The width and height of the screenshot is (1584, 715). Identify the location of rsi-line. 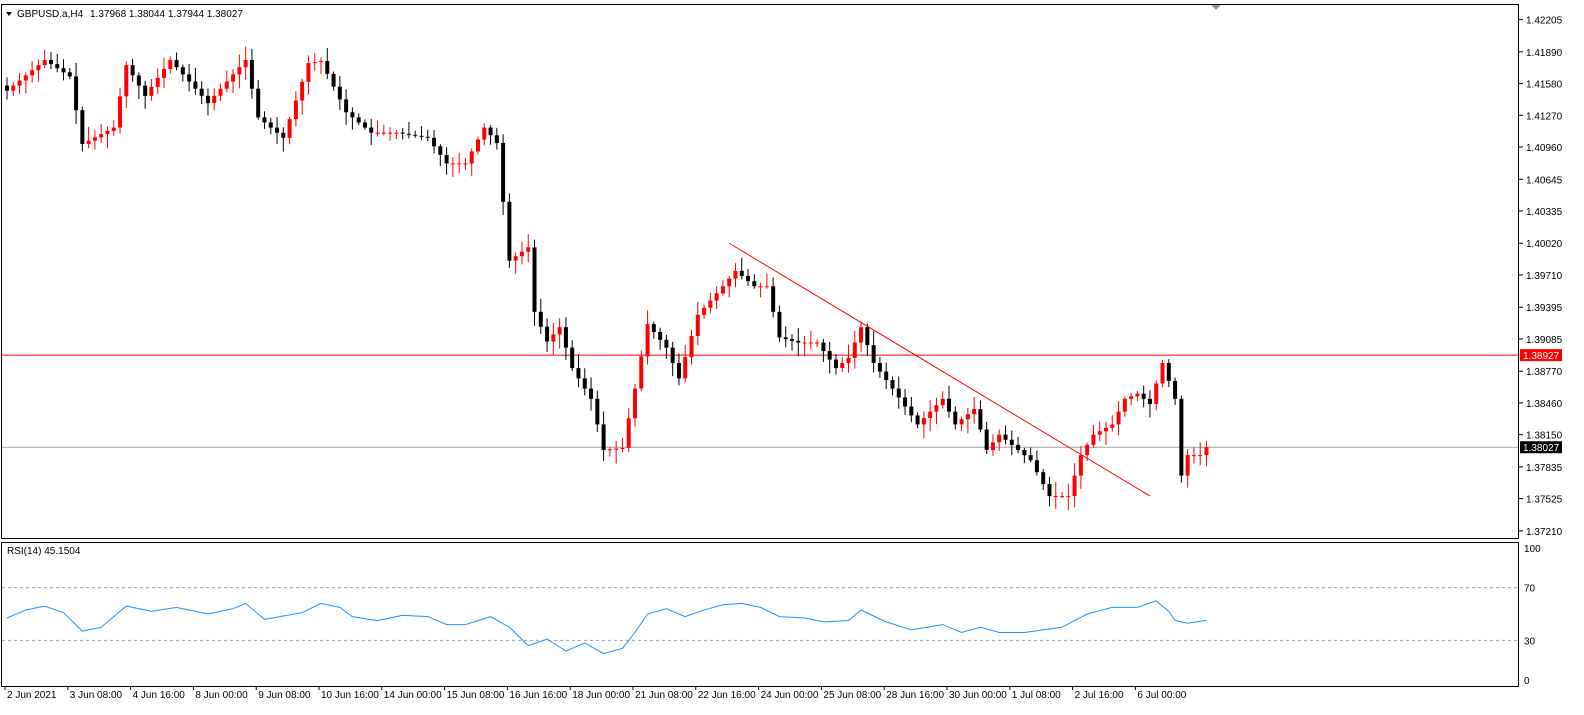
(606, 627).